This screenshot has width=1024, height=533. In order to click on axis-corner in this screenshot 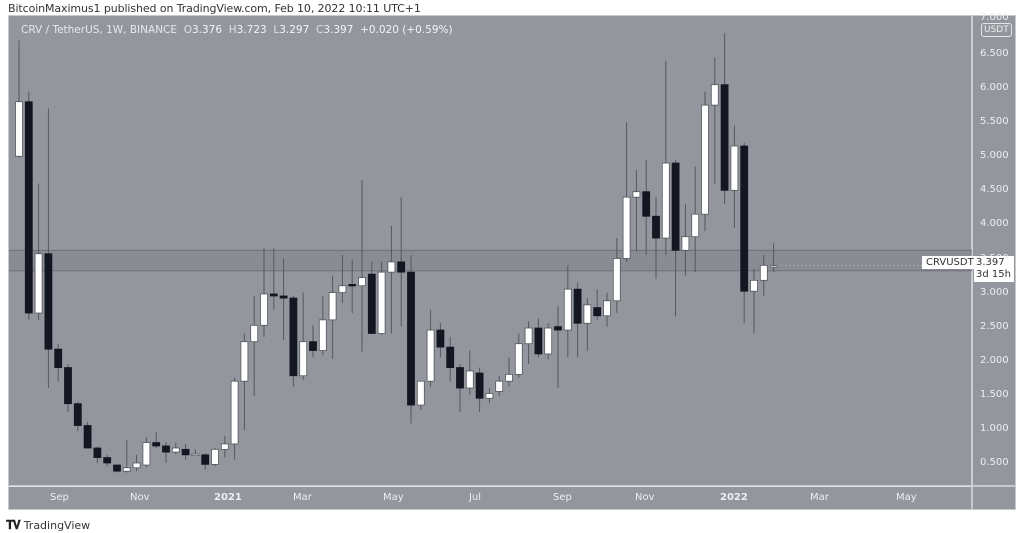, I will do `click(994, 498)`.